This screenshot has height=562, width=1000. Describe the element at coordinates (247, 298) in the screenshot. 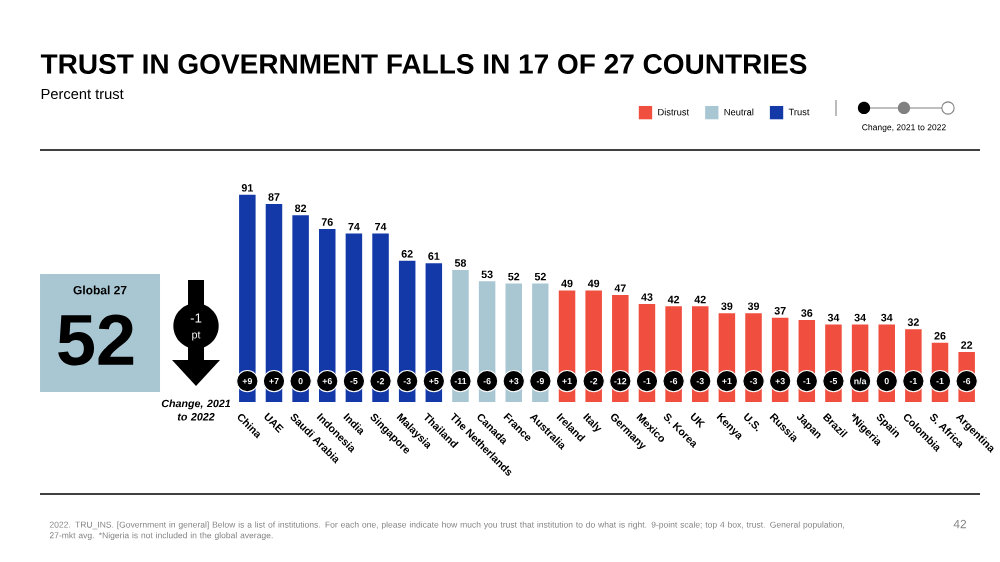

I see `bar` at that location.